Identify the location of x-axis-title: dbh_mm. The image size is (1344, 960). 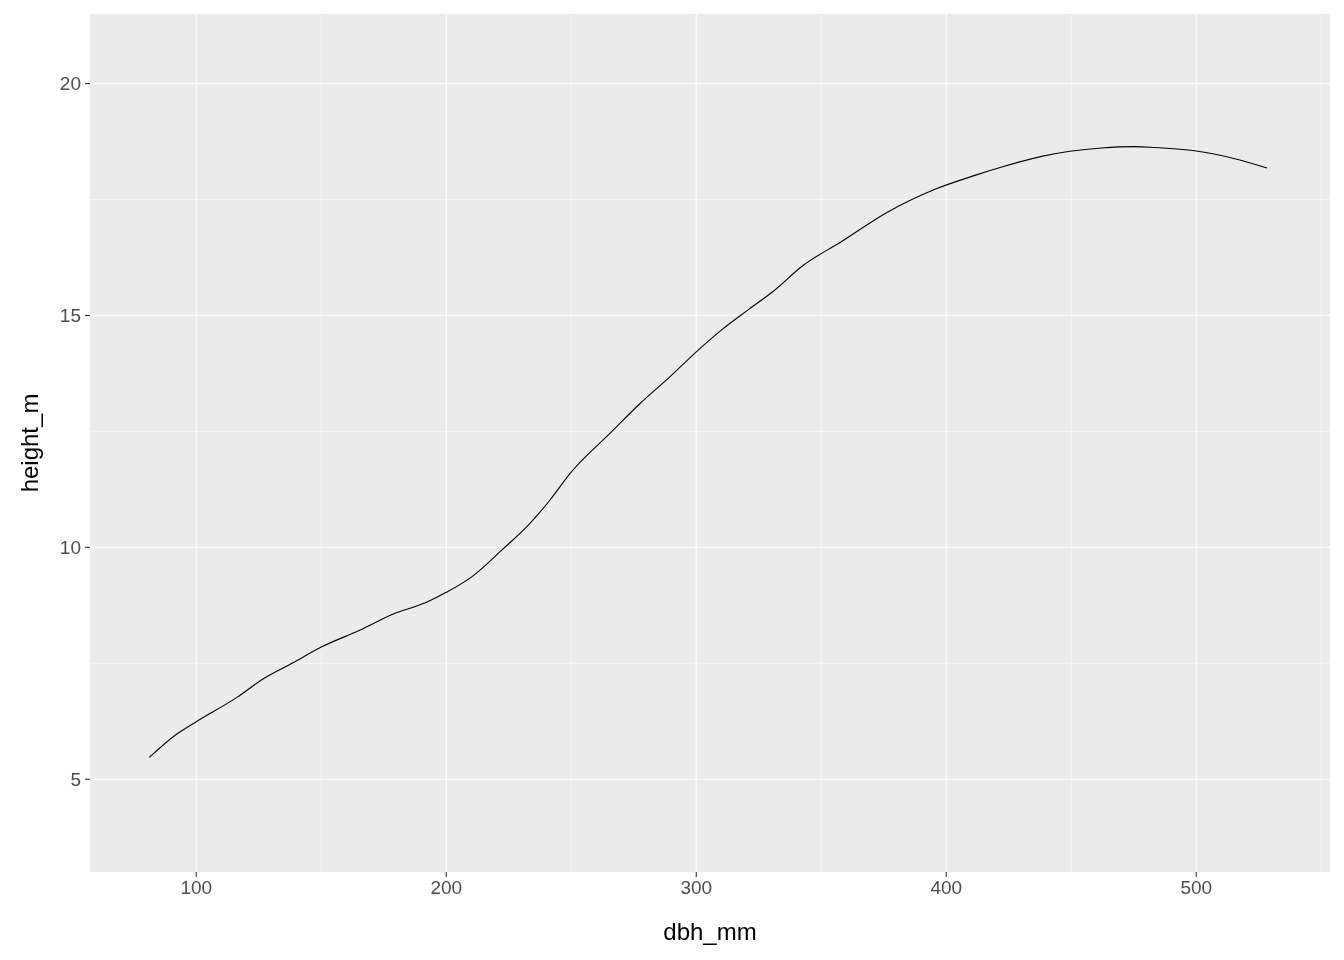
(710, 931).